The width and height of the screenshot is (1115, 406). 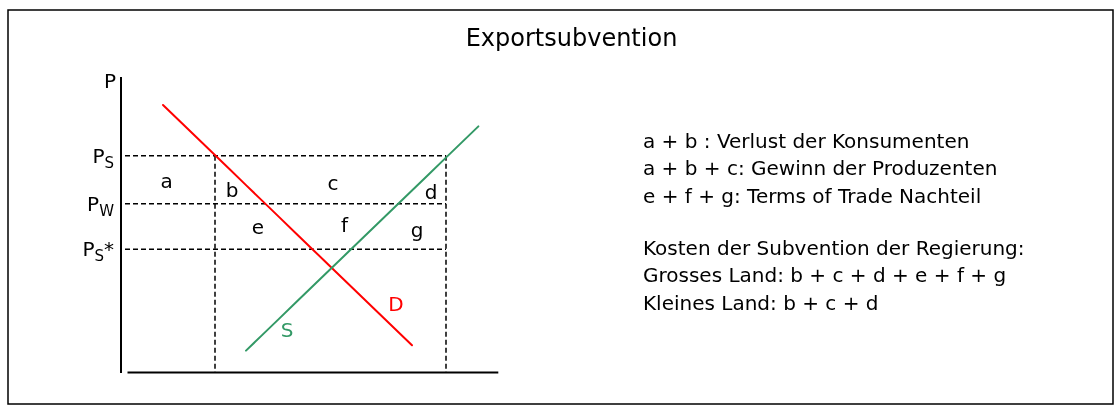 I want to click on text: Kleines Land: b + c + d, so click(x=761, y=302).